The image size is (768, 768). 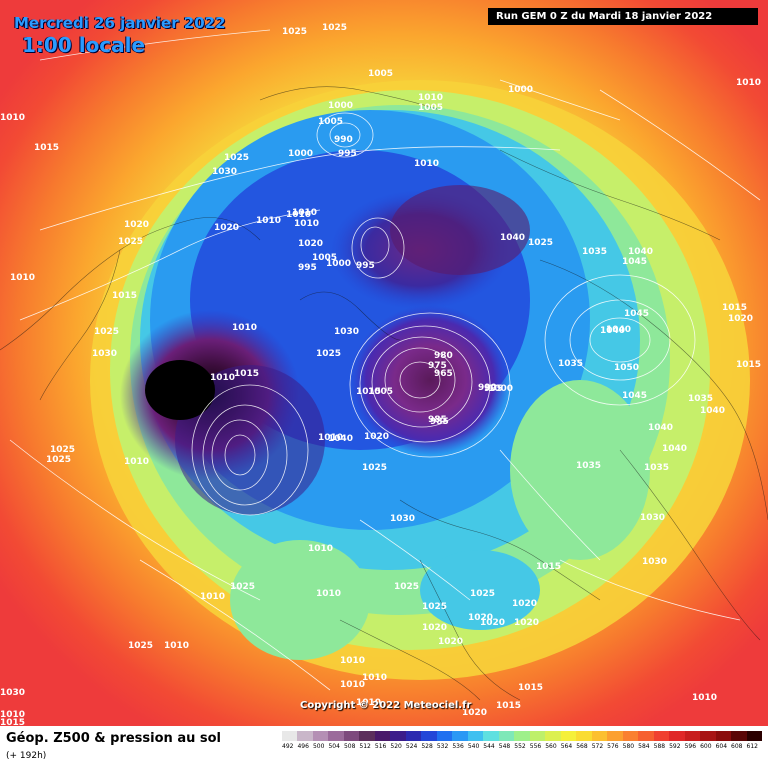 I want to click on scale-label: 544, so click(x=489, y=746).